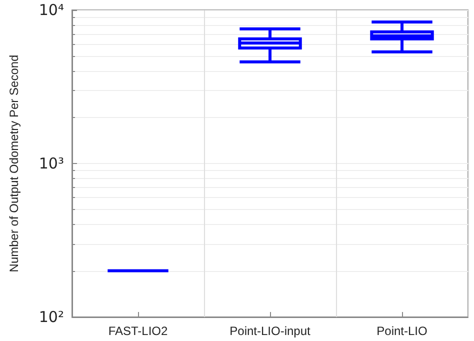 This screenshot has width=474, height=341. Describe the element at coordinates (271, 331) in the screenshot. I see `x-tick-label: Point-LIO-input` at that location.